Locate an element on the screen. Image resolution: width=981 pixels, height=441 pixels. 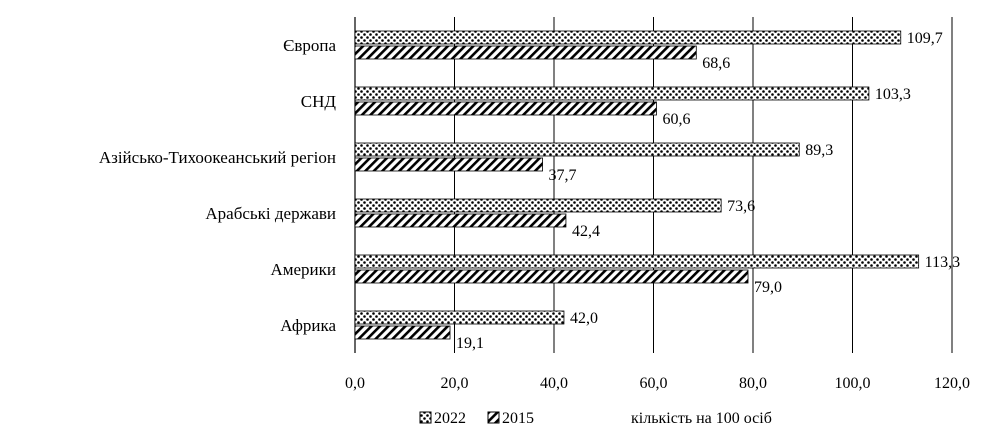
x-tick-label: 100,0 is located at coordinates (853, 383).